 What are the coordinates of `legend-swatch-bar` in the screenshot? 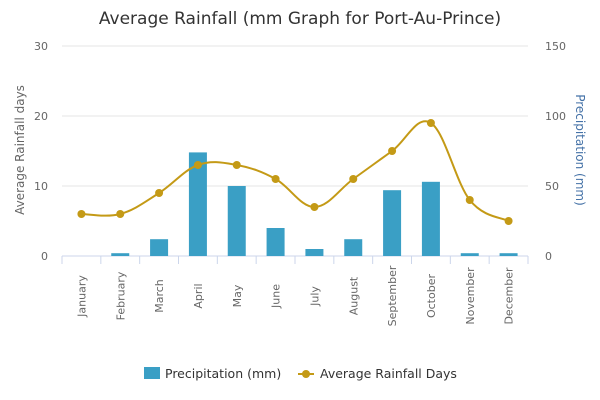 It's located at (152, 373).